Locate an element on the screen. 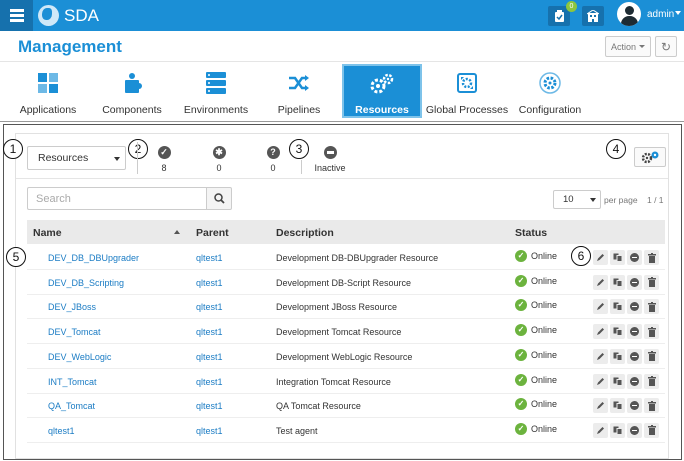 The width and height of the screenshot is (684, 461). online-count: 8 is located at coordinates (164, 168).